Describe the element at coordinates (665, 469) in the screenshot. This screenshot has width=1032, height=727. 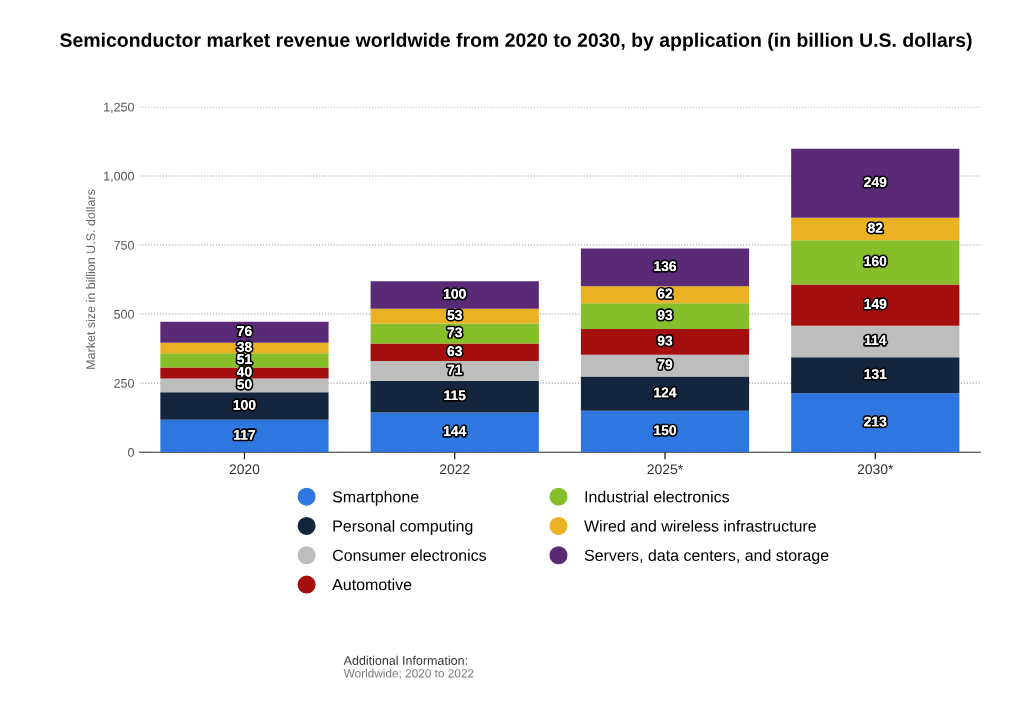
I see `x-tick-label: 2025*` at that location.